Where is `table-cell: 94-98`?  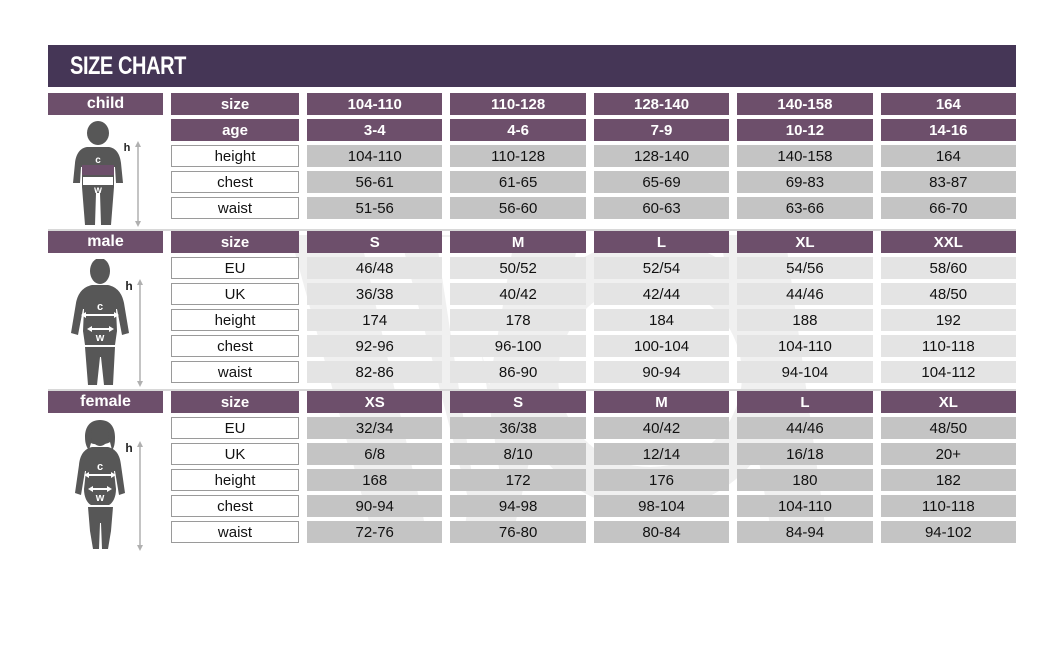 table-cell: 94-98 is located at coordinates (518, 506).